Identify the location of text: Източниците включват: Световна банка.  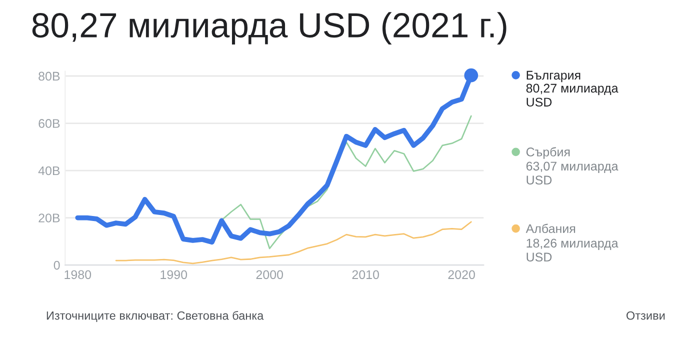
(155, 316).